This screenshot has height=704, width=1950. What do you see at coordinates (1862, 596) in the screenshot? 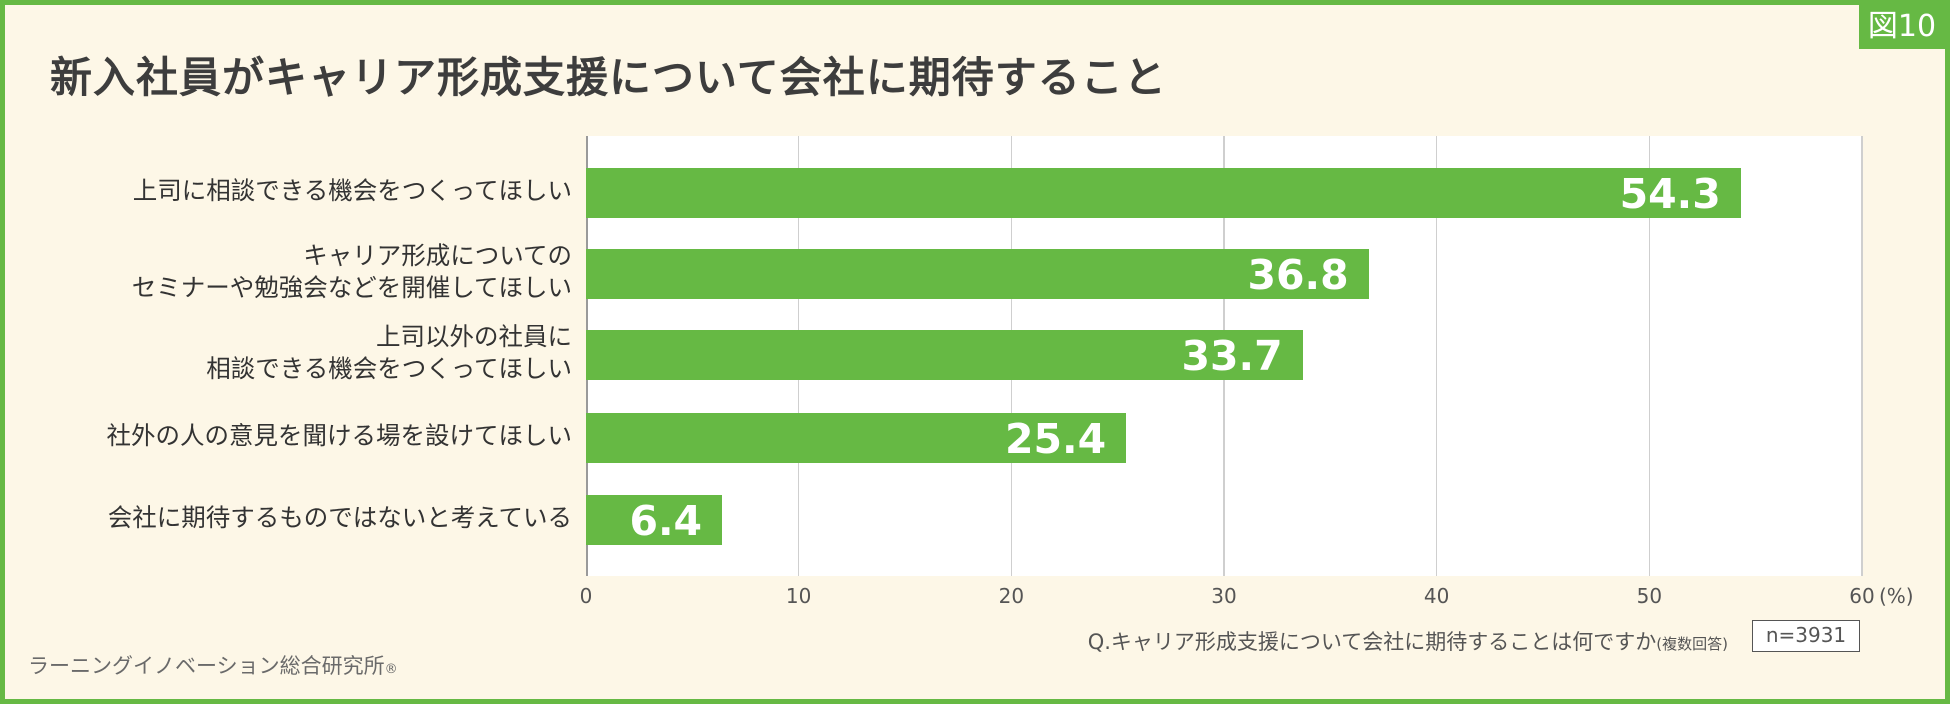
I see `x-tick-label-60: 60` at bounding box center [1862, 596].